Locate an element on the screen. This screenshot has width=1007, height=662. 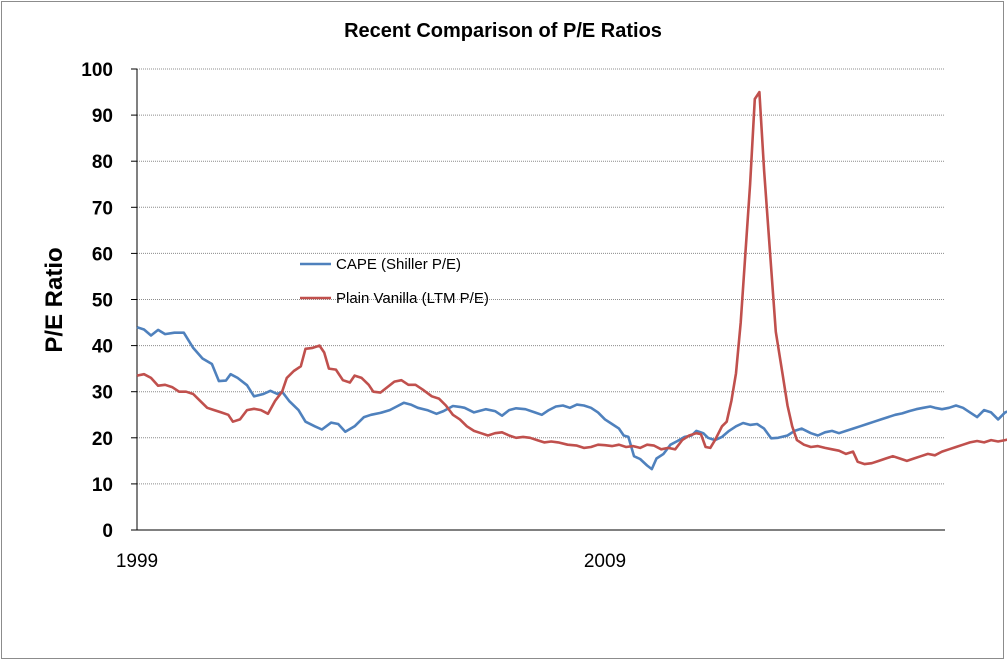
y-tick-label: 60 is located at coordinates (102, 254).